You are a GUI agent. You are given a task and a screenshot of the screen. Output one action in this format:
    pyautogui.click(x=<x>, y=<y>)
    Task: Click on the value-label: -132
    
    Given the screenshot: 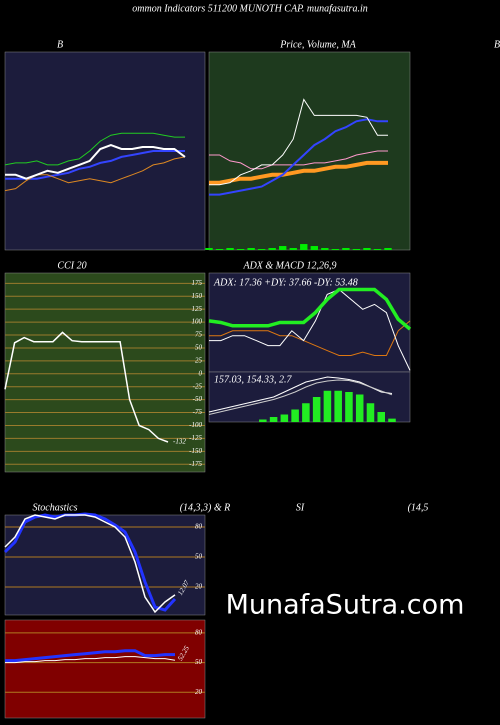 What is the action you would take?
    pyautogui.click(x=179, y=442)
    